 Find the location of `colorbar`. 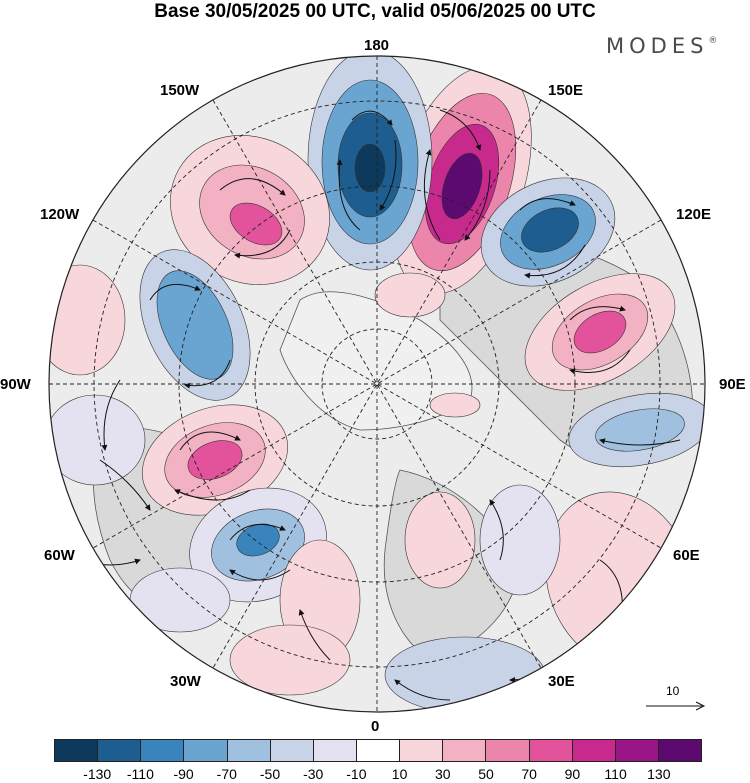

colorbar is located at coordinates (378, 750).